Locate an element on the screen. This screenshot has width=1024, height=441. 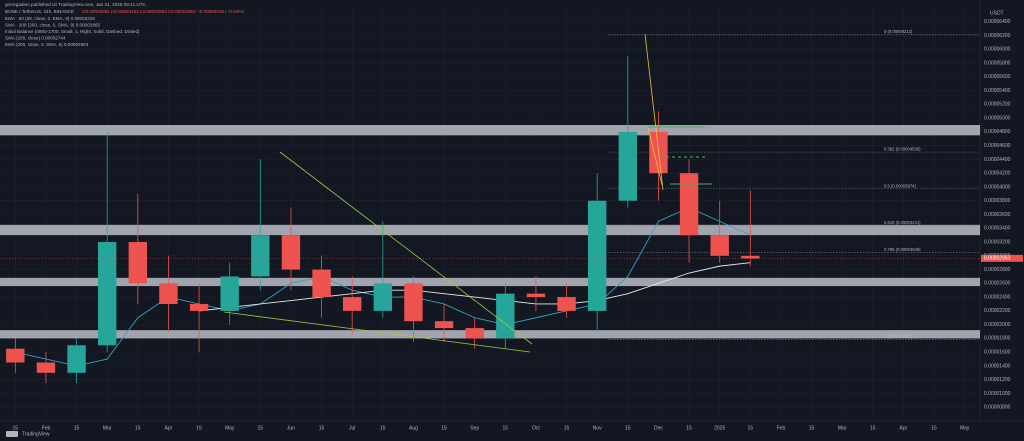
y-tick-label: 0.00001200 is located at coordinates (997, 380).